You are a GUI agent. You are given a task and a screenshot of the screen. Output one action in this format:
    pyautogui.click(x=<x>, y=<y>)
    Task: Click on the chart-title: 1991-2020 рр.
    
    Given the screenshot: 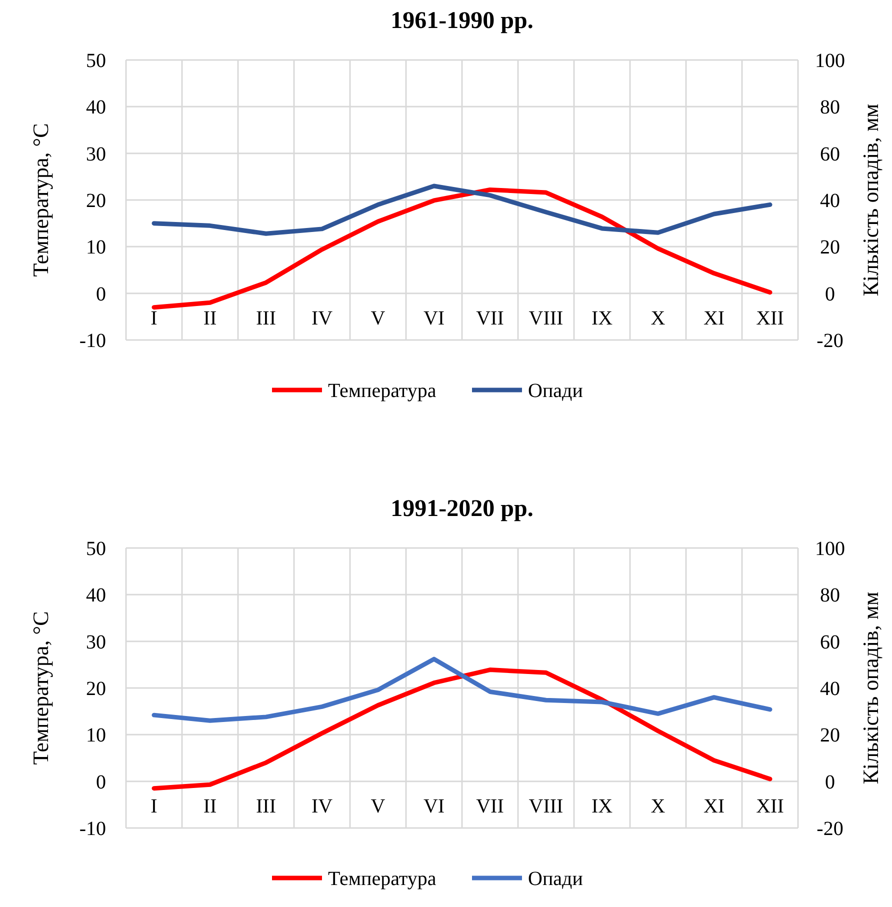 What is the action you would take?
    pyautogui.click(x=462, y=509)
    